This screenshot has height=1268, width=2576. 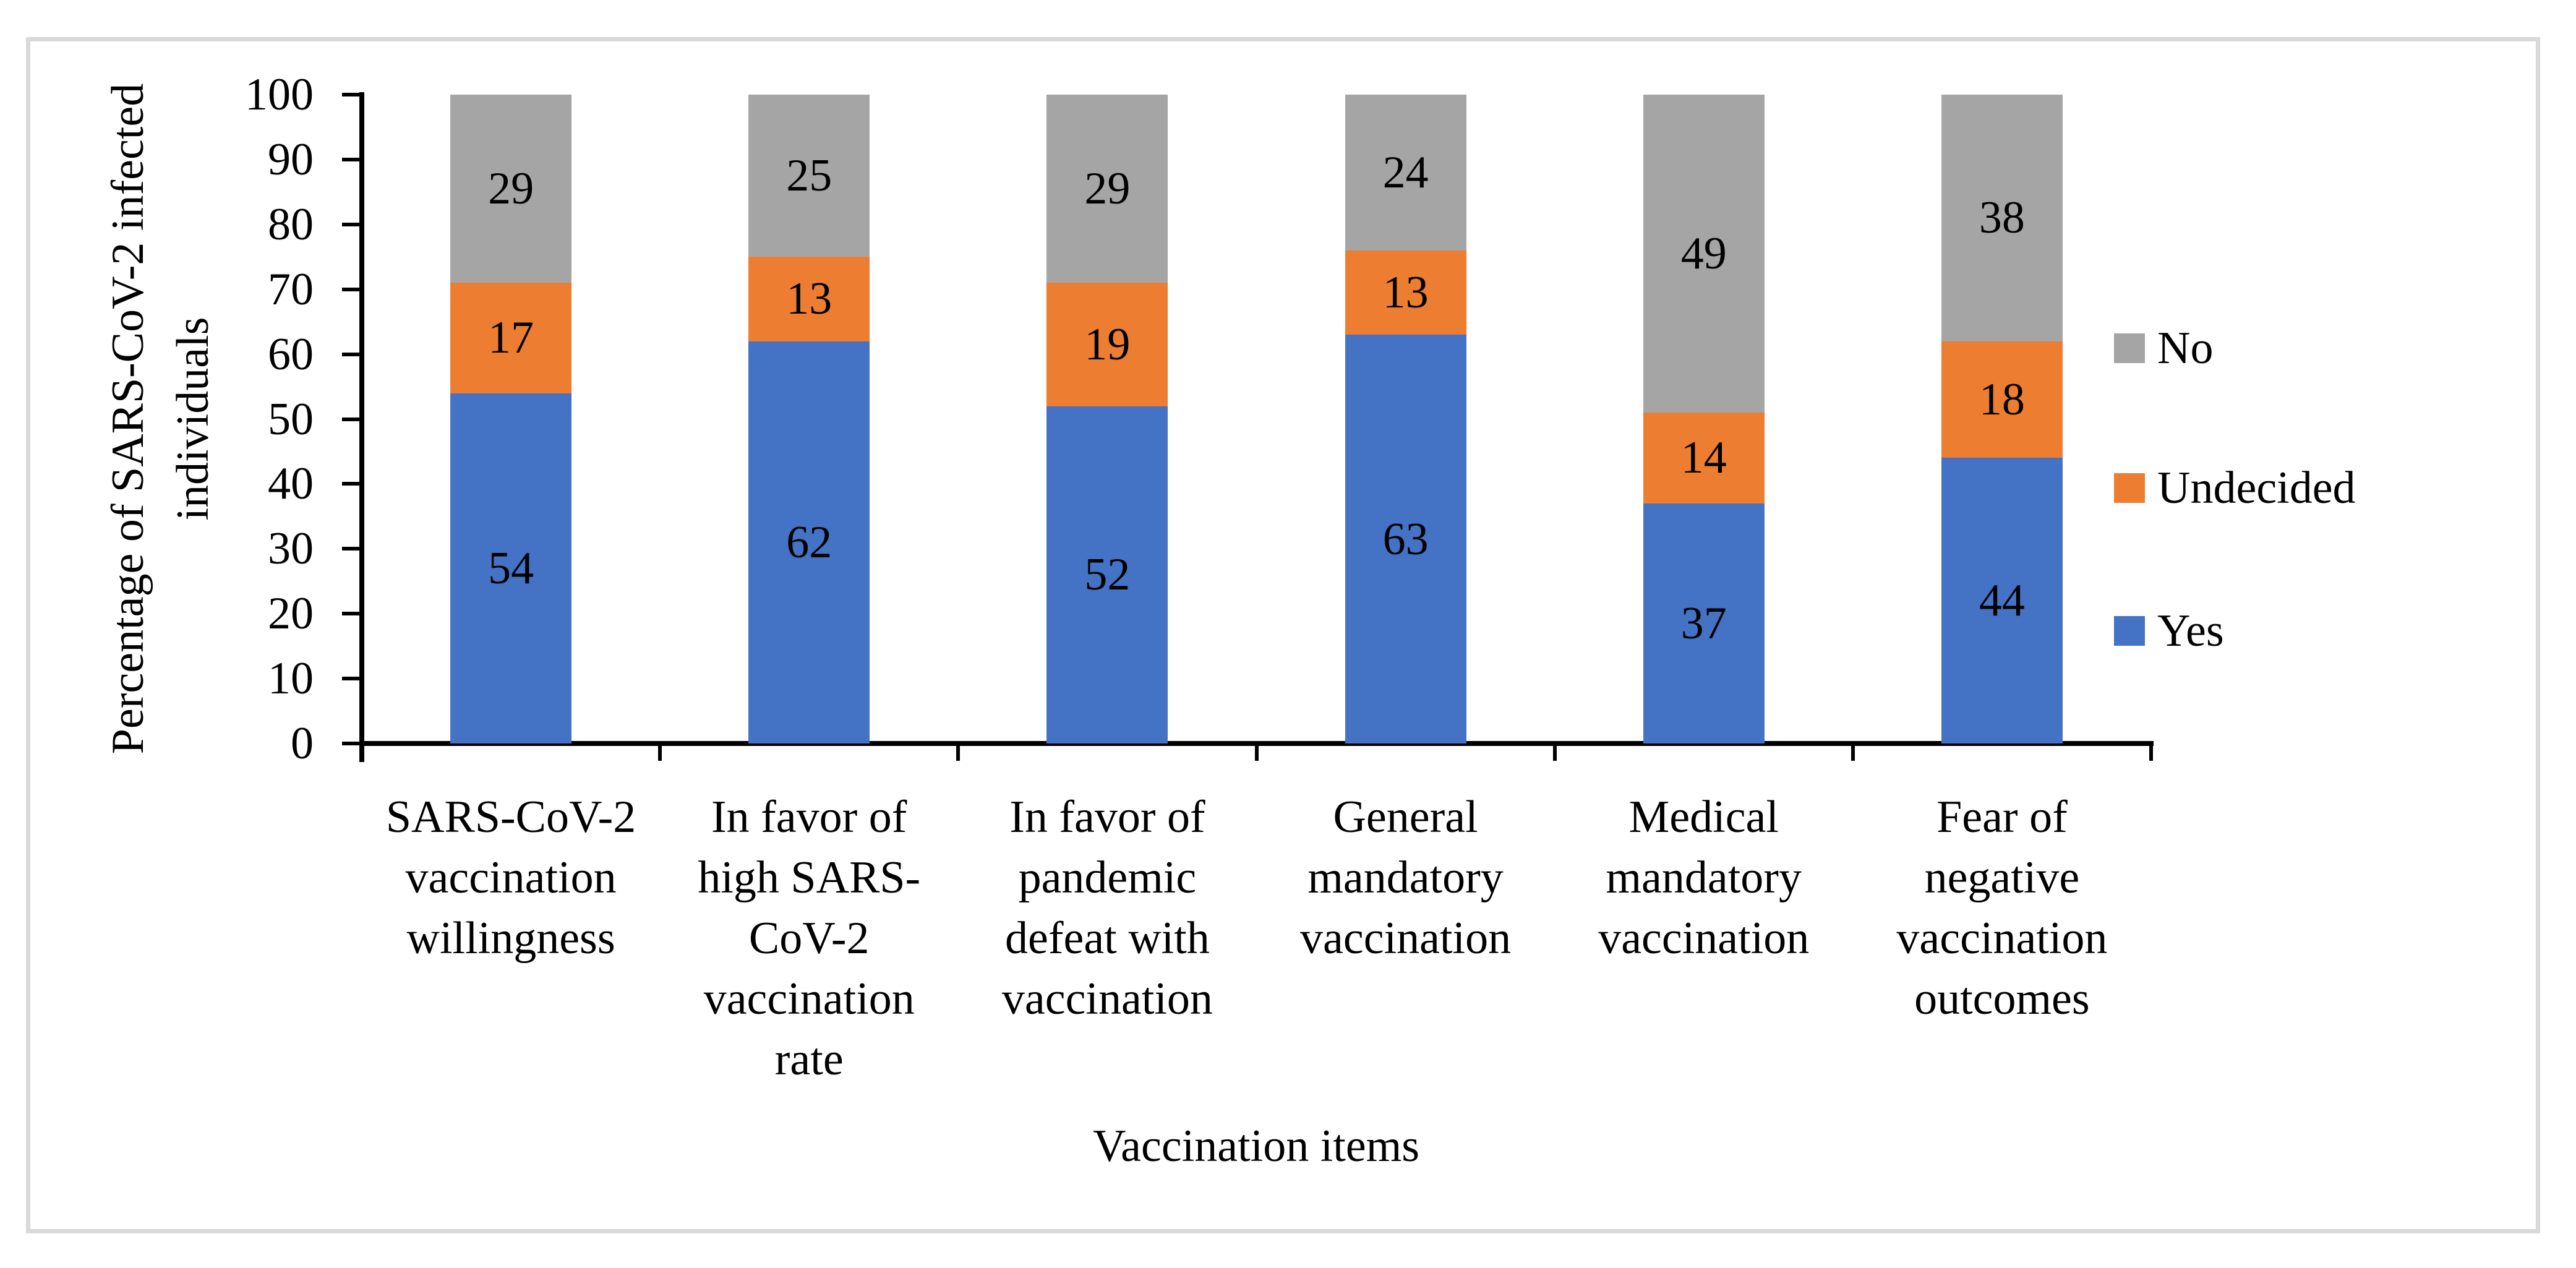 I want to click on bar-value-label: 63, so click(x=1406, y=539).